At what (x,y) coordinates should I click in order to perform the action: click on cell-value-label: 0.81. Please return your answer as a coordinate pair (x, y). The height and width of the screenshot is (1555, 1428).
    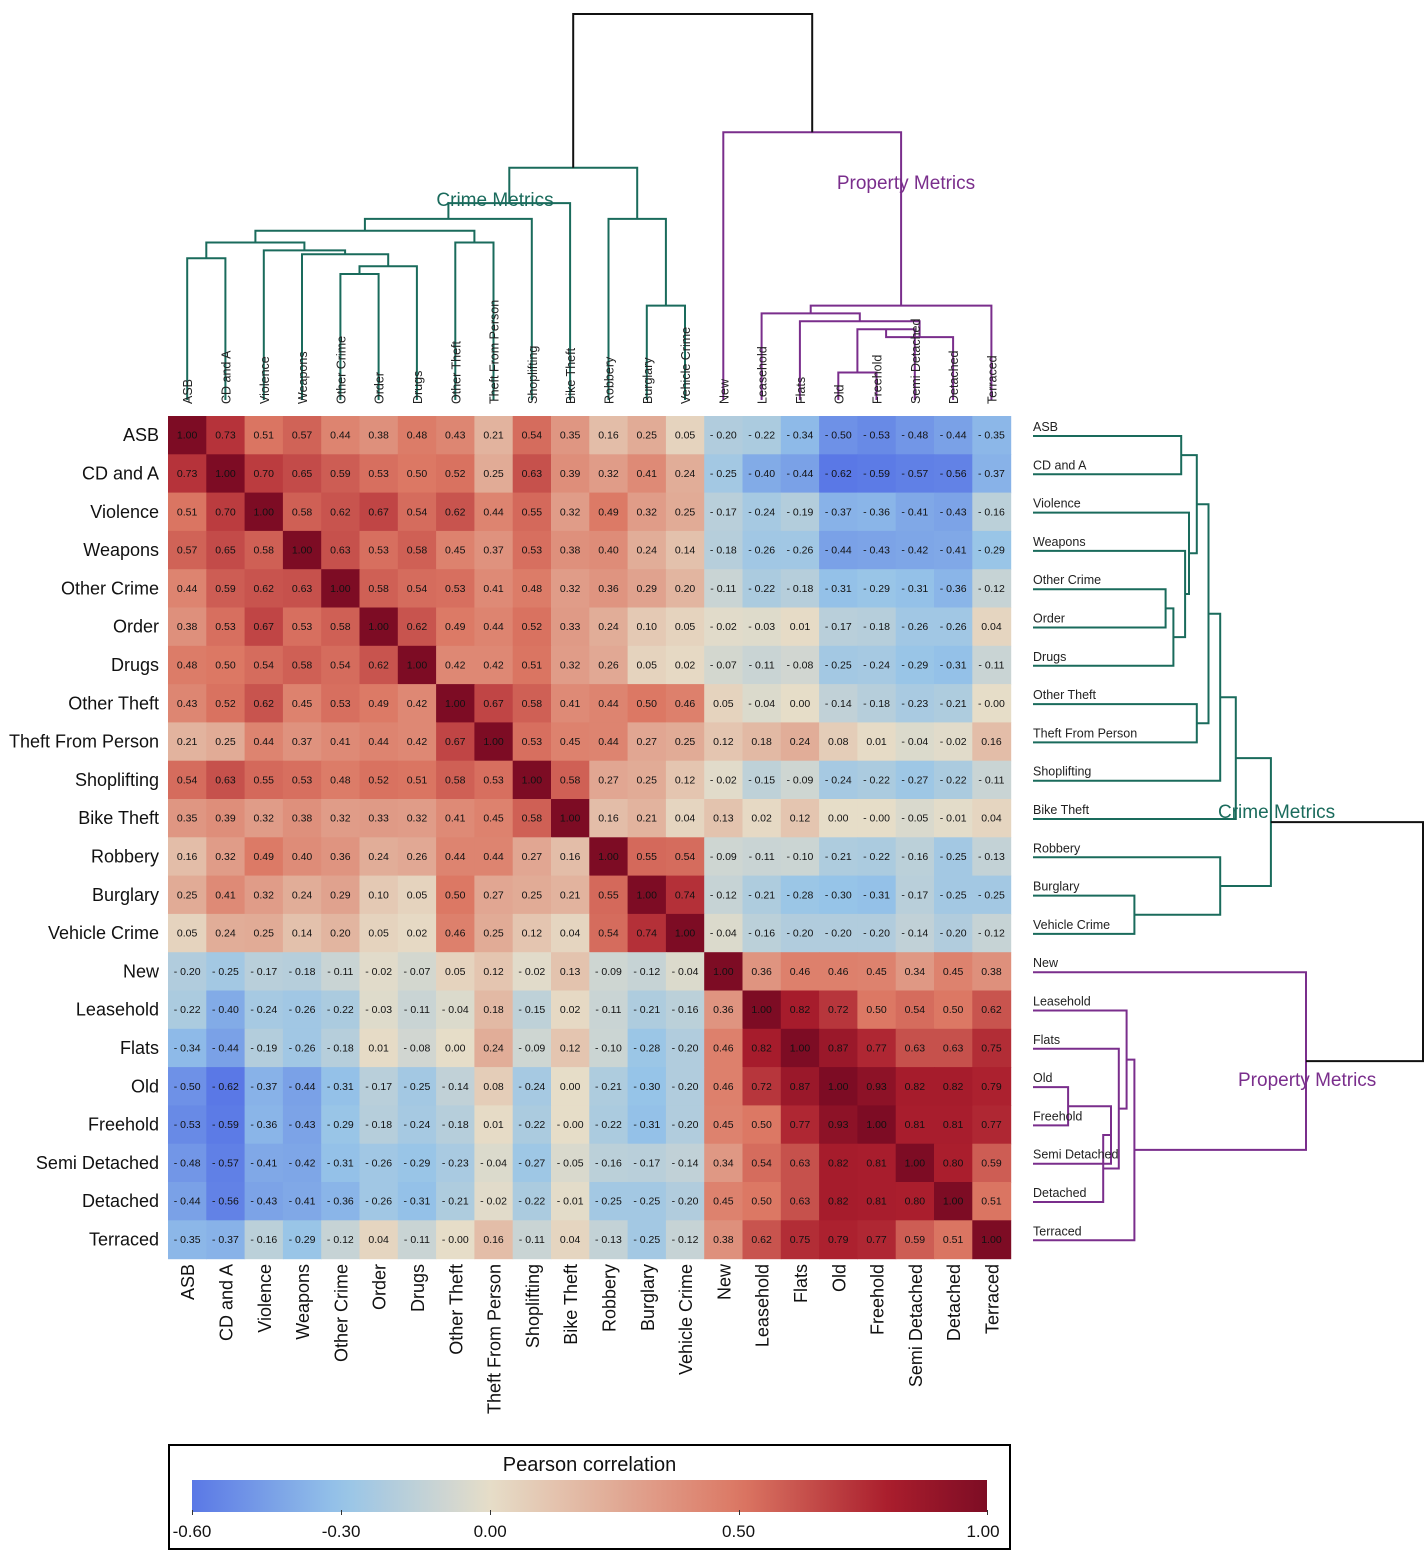
    Looking at the image, I should click on (876, 1163).